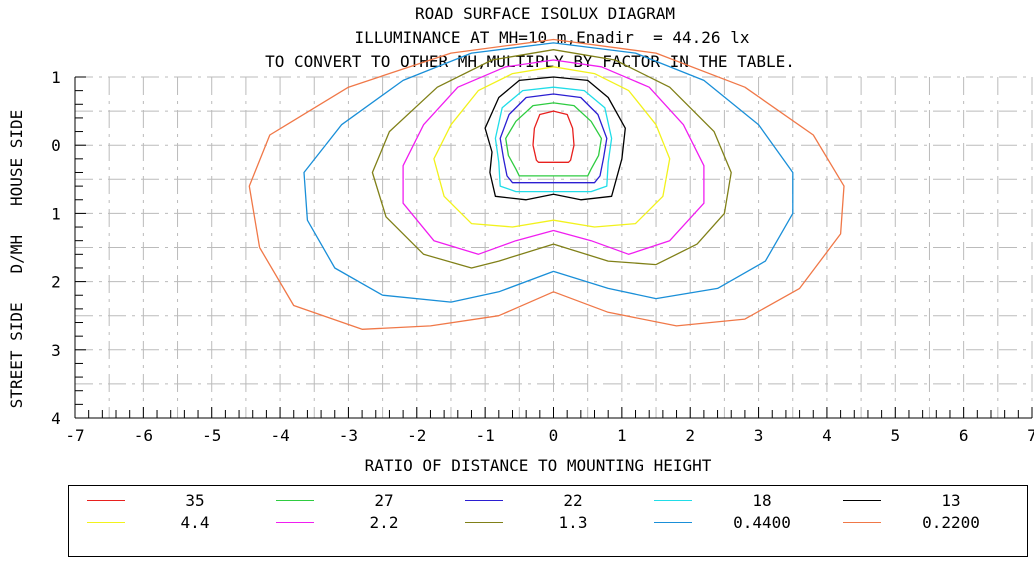 The image size is (1034, 563). Describe the element at coordinates (74, 435) in the screenshot. I see `x-tick-label: -7` at that location.